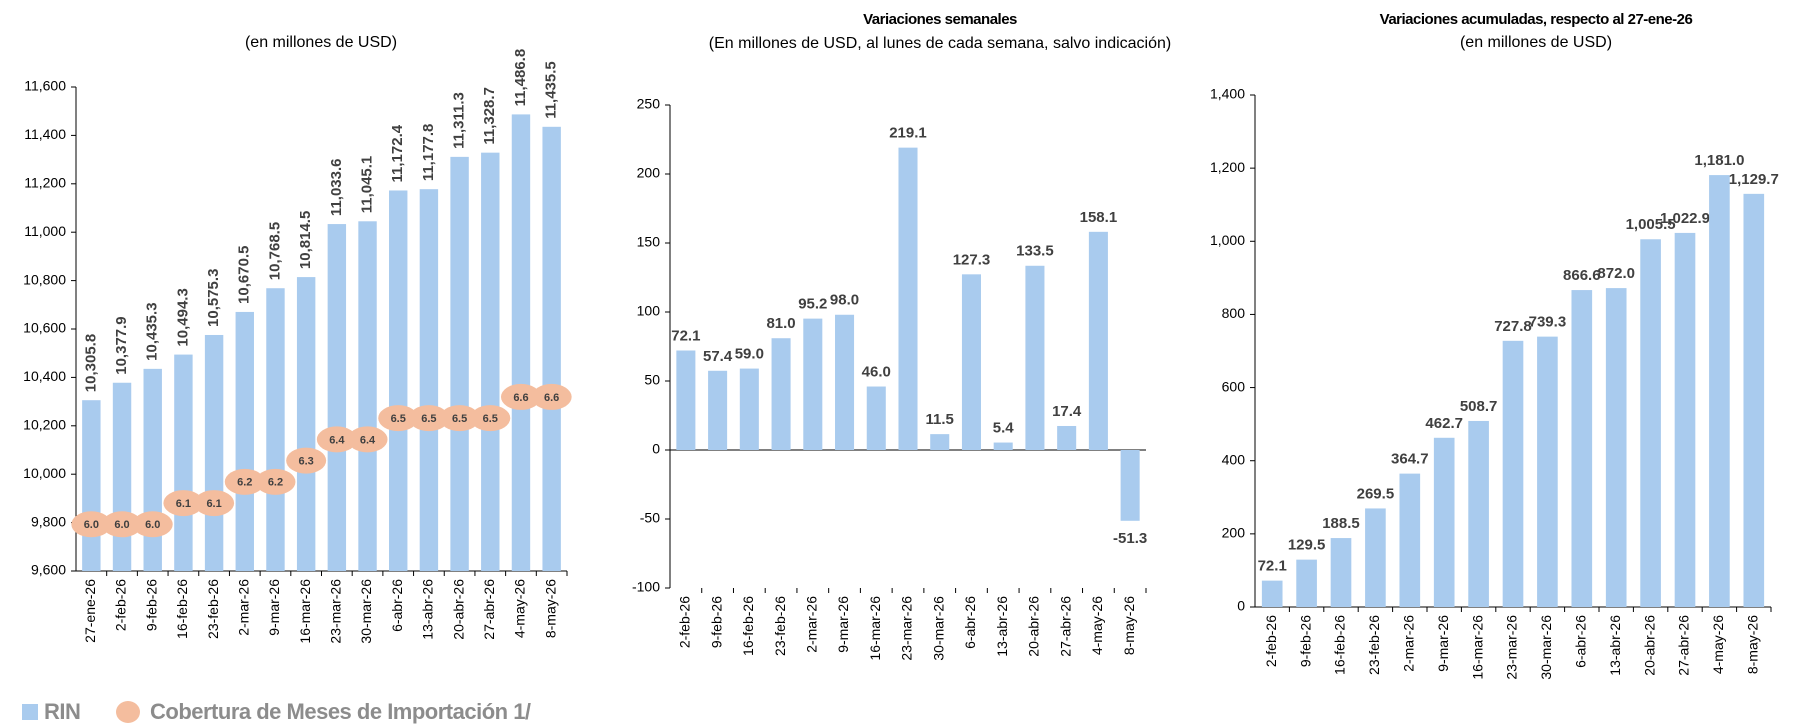 The height and width of the screenshot is (725, 1797). Describe the element at coordinates (649, 104) in the screenshot. I see `y-tick-label: 250` at that location.